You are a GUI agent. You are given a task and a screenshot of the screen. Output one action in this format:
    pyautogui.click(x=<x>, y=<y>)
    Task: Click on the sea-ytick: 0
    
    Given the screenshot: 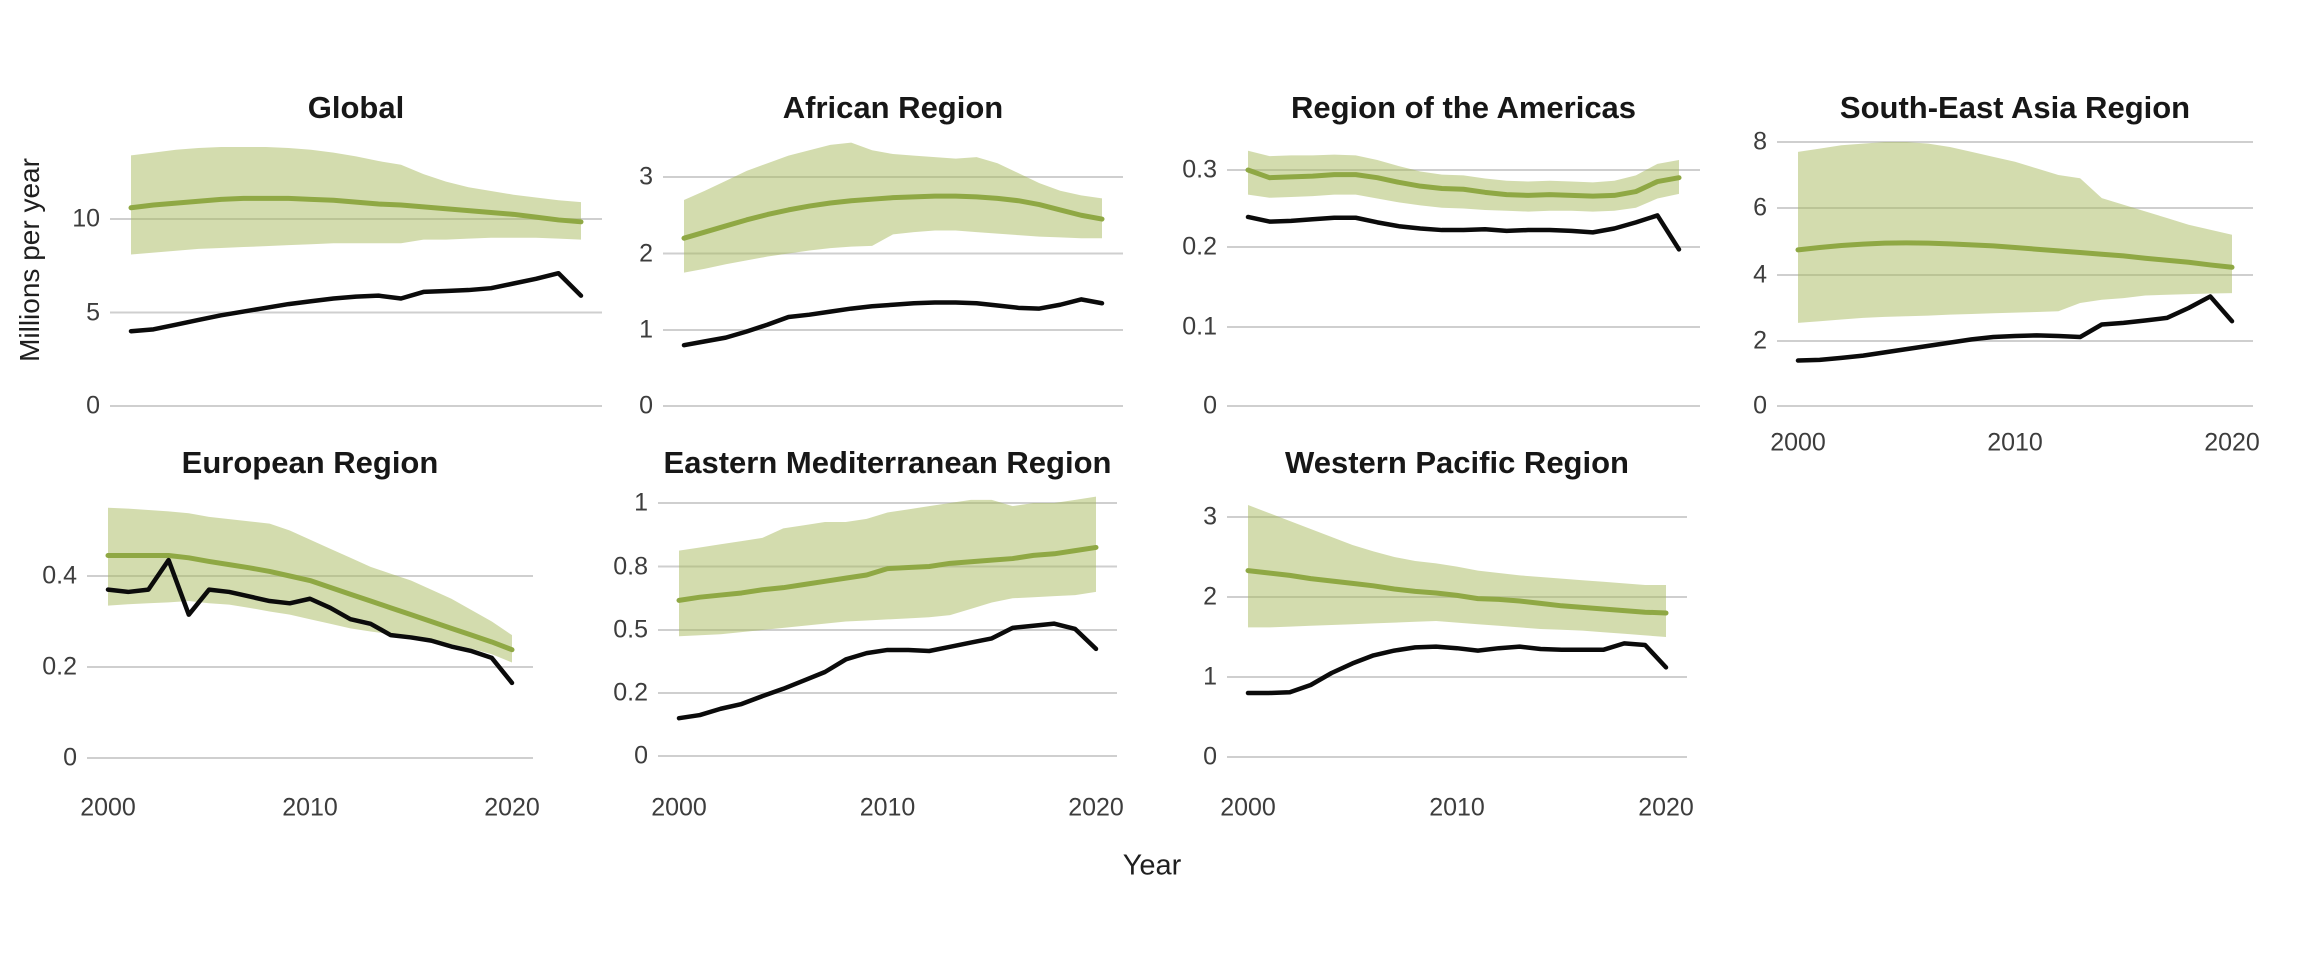 What is the action you would take?
    pyautogui.click(x=1760, y=405)
    